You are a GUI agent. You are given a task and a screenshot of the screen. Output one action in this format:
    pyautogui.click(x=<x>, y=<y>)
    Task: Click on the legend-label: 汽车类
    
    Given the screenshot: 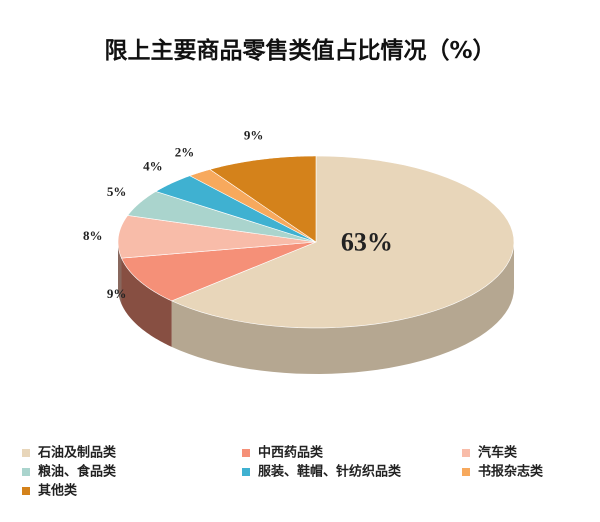 What is the action you would take?
    pyautogui.click(x=498, y=453)
    